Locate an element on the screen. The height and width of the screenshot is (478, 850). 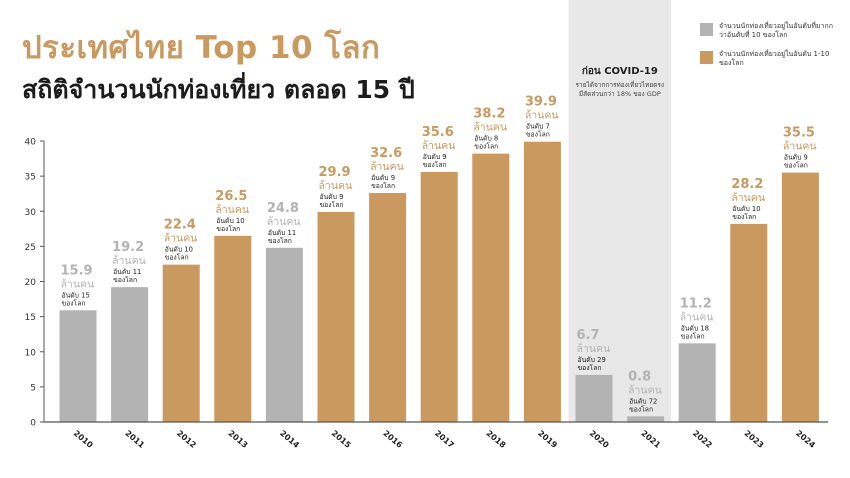
unit-label-2020: ล้านคน is located at coordinates (594, 349).